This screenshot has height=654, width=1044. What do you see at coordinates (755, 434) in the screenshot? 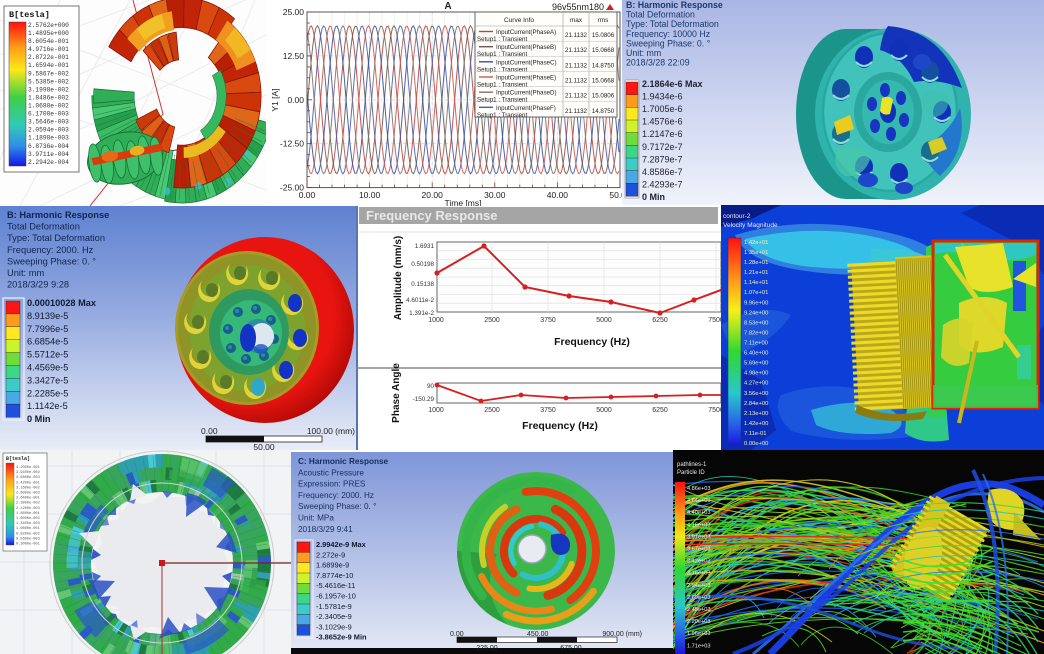
I see `svg-text: 7.11e-01` at bounding box center [755, 434].